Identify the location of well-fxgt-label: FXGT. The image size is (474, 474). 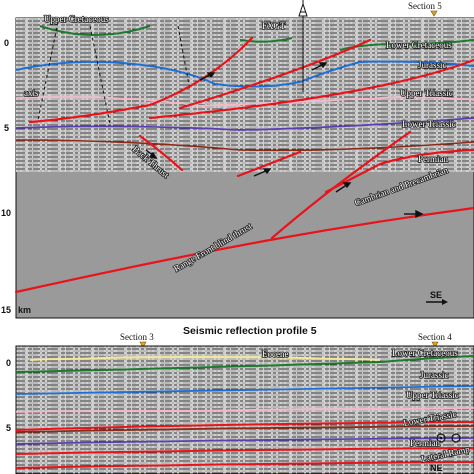
(274, 26).